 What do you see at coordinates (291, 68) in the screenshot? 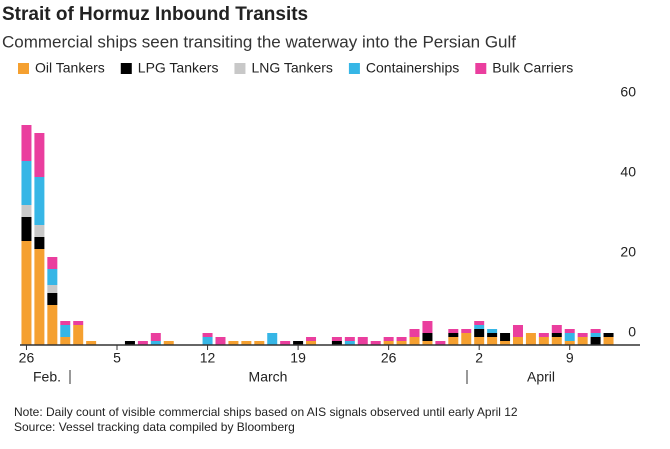
I see `legend-label: LNG Tankers` at bounding box center [291, 68].